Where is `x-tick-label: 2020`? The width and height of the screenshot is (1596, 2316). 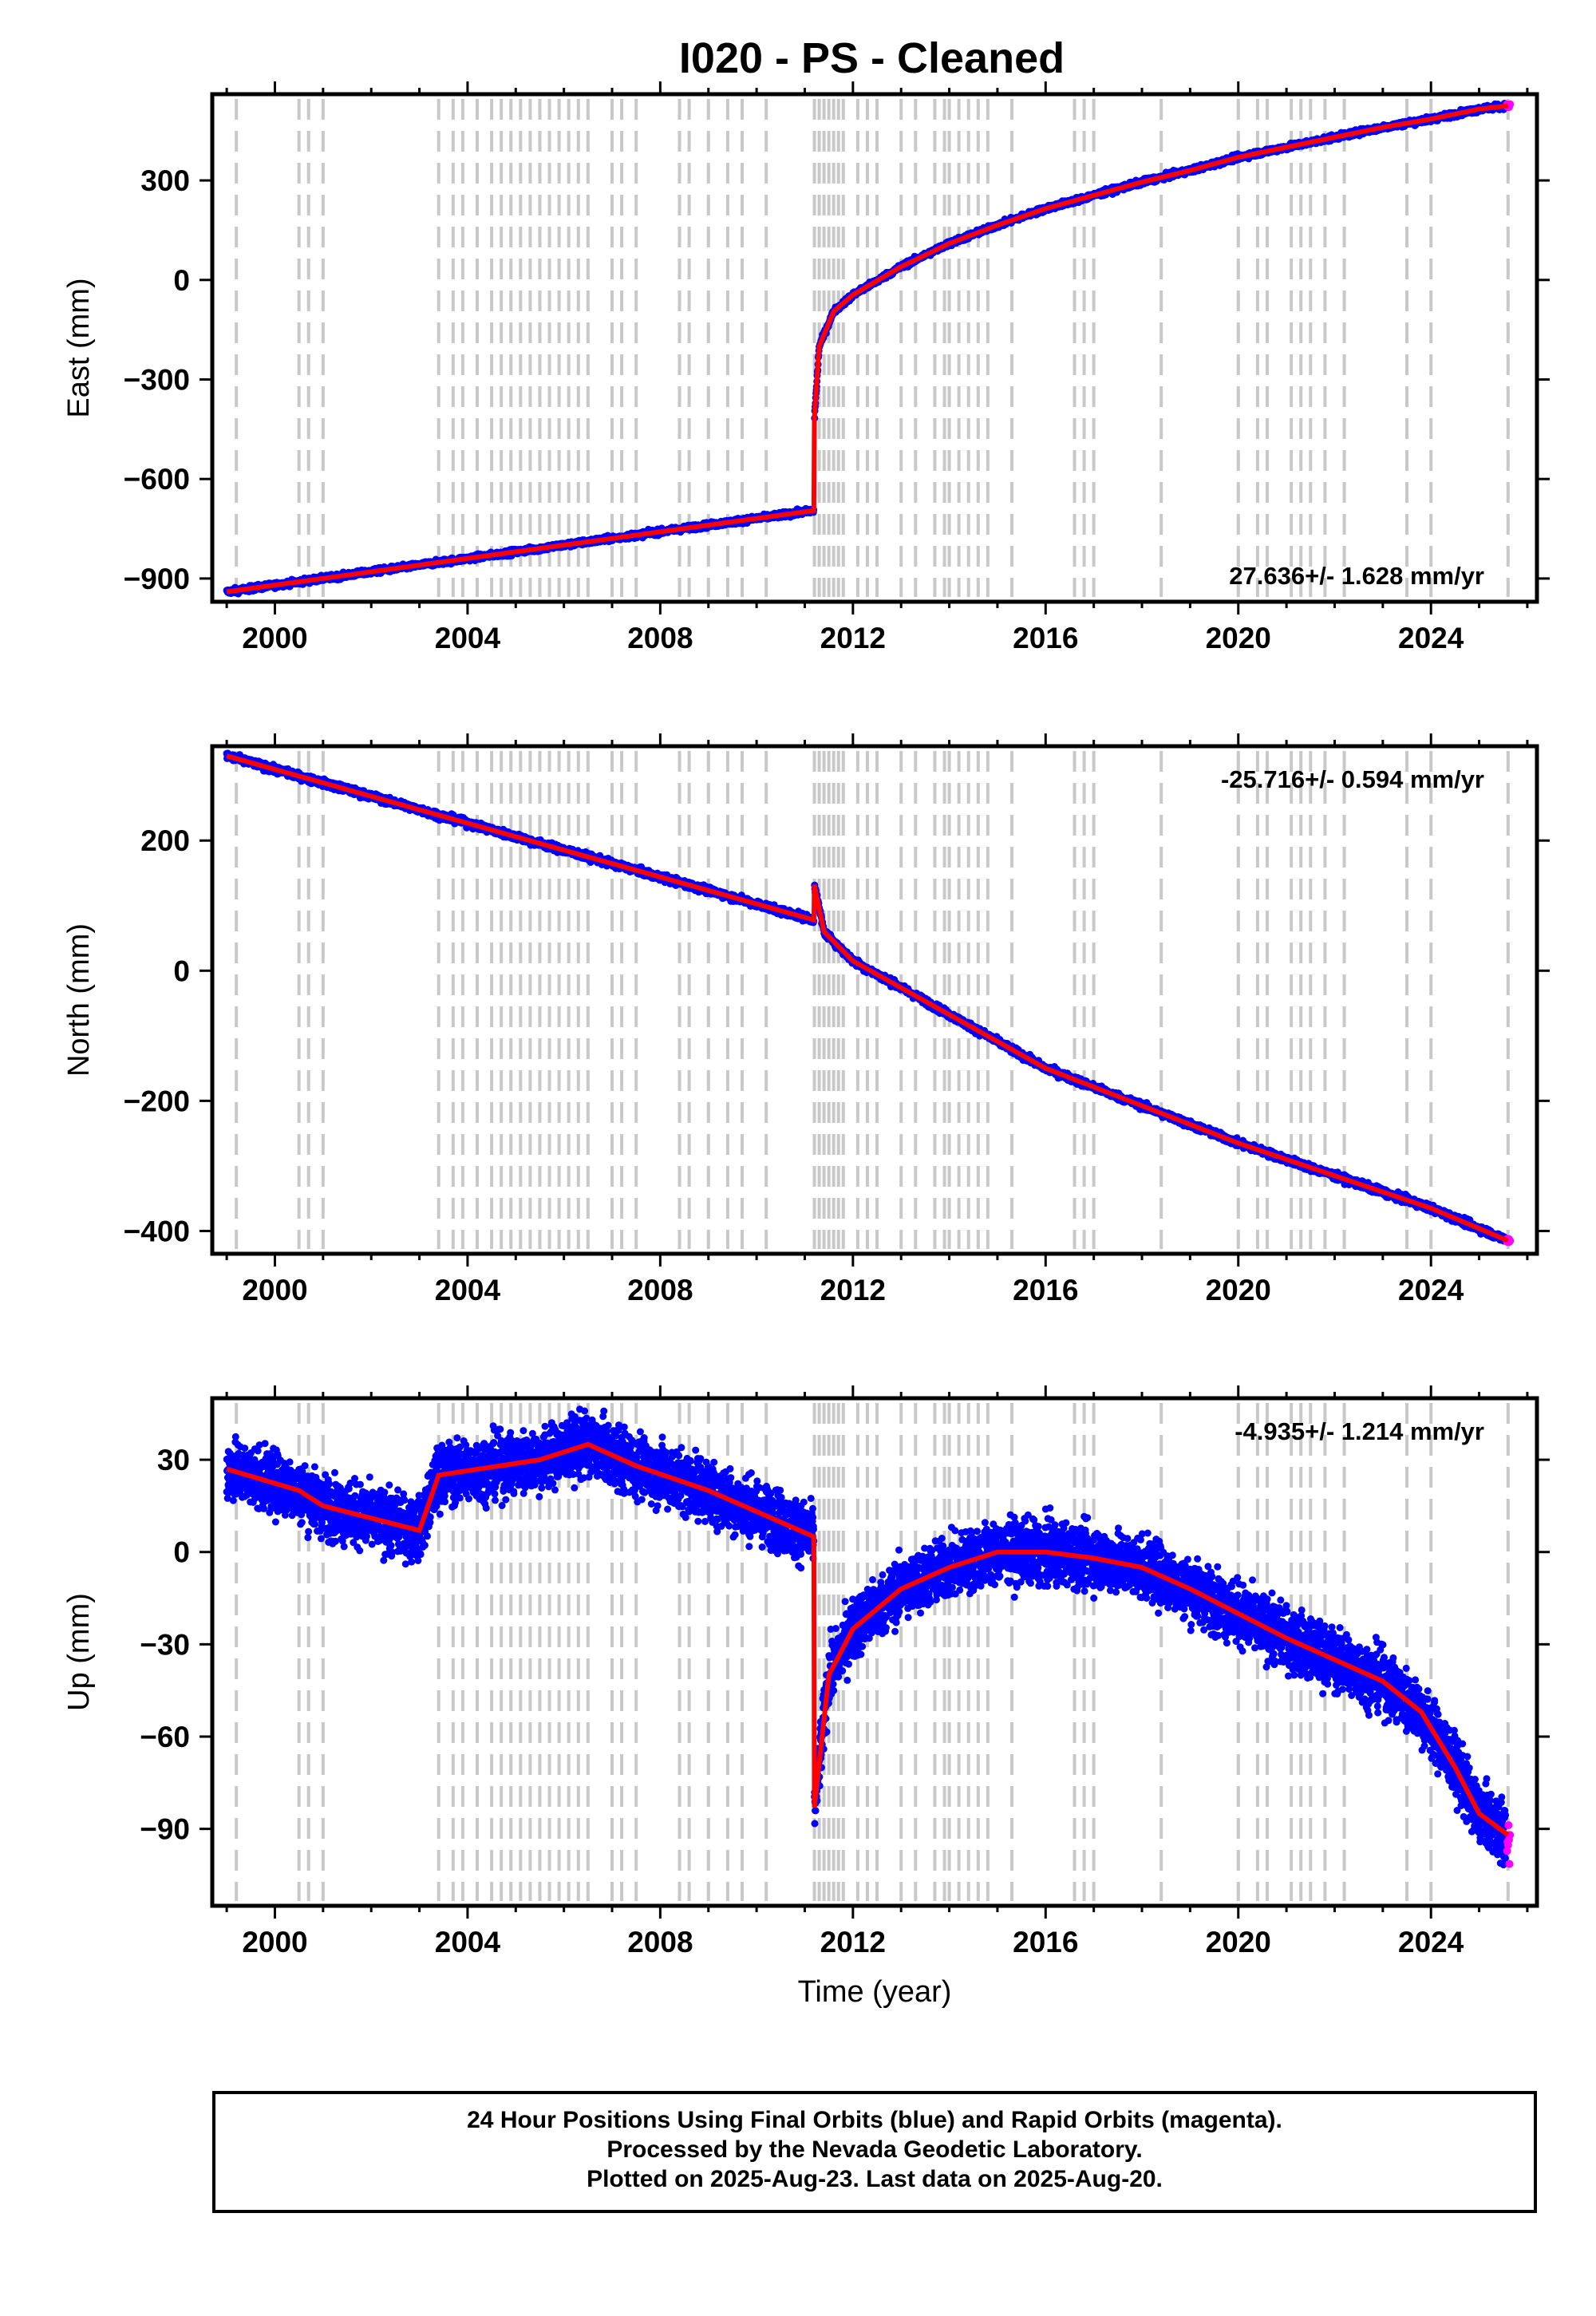 x-tick-label: 2020 is located at coordinates (1238, 638).